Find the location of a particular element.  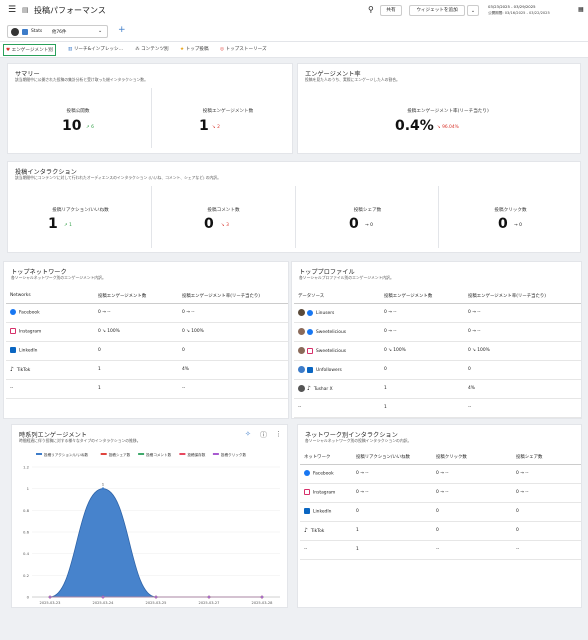

rate-value: 0.4% is located at coordinates (414, 126).